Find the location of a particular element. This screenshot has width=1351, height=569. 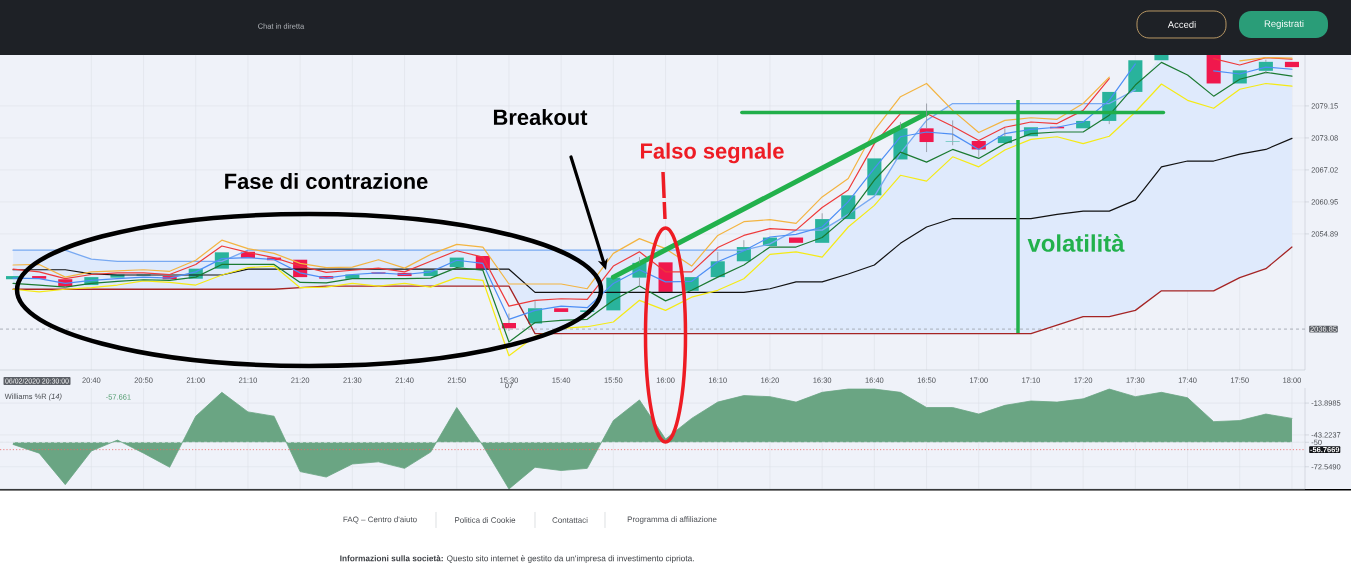

annotation: Breakout is located at coordinates (540, 117).